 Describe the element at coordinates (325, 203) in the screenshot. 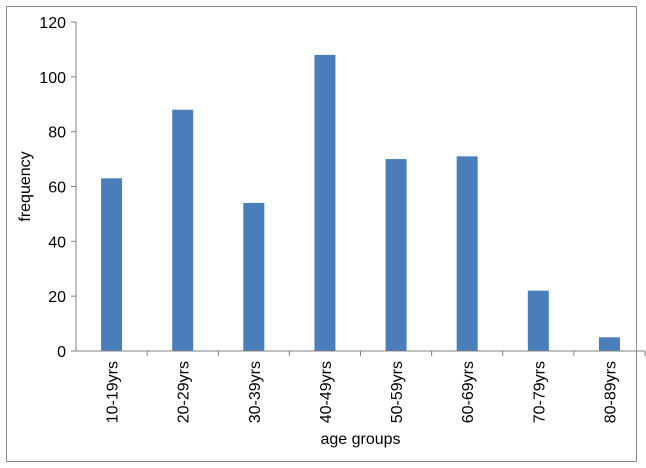

I see `bar-40-49yrs` at that location.